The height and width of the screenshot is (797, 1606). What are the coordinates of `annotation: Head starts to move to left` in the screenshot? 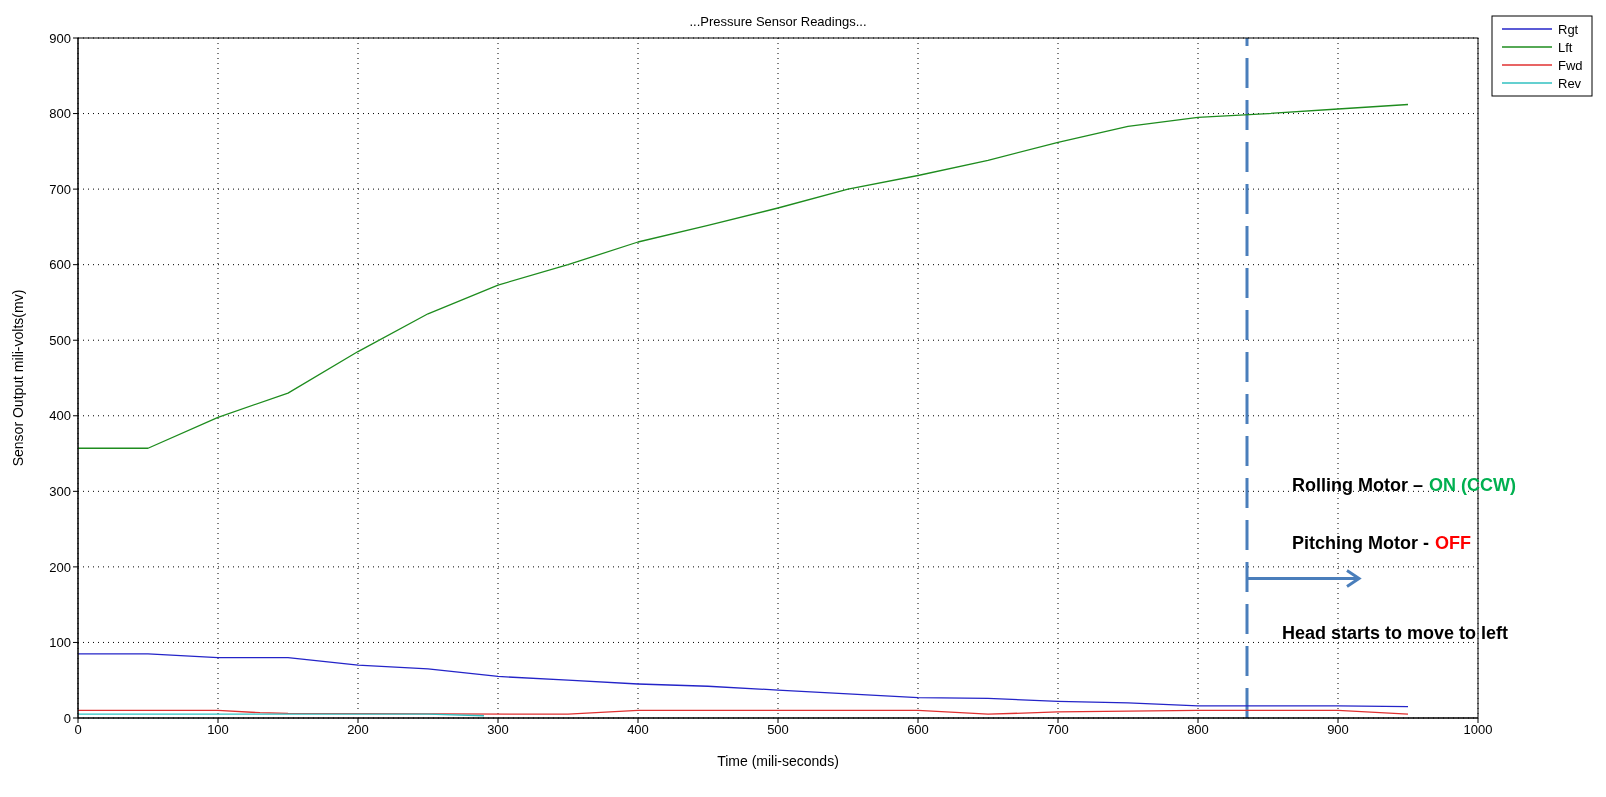 It's located at (1395, 632).